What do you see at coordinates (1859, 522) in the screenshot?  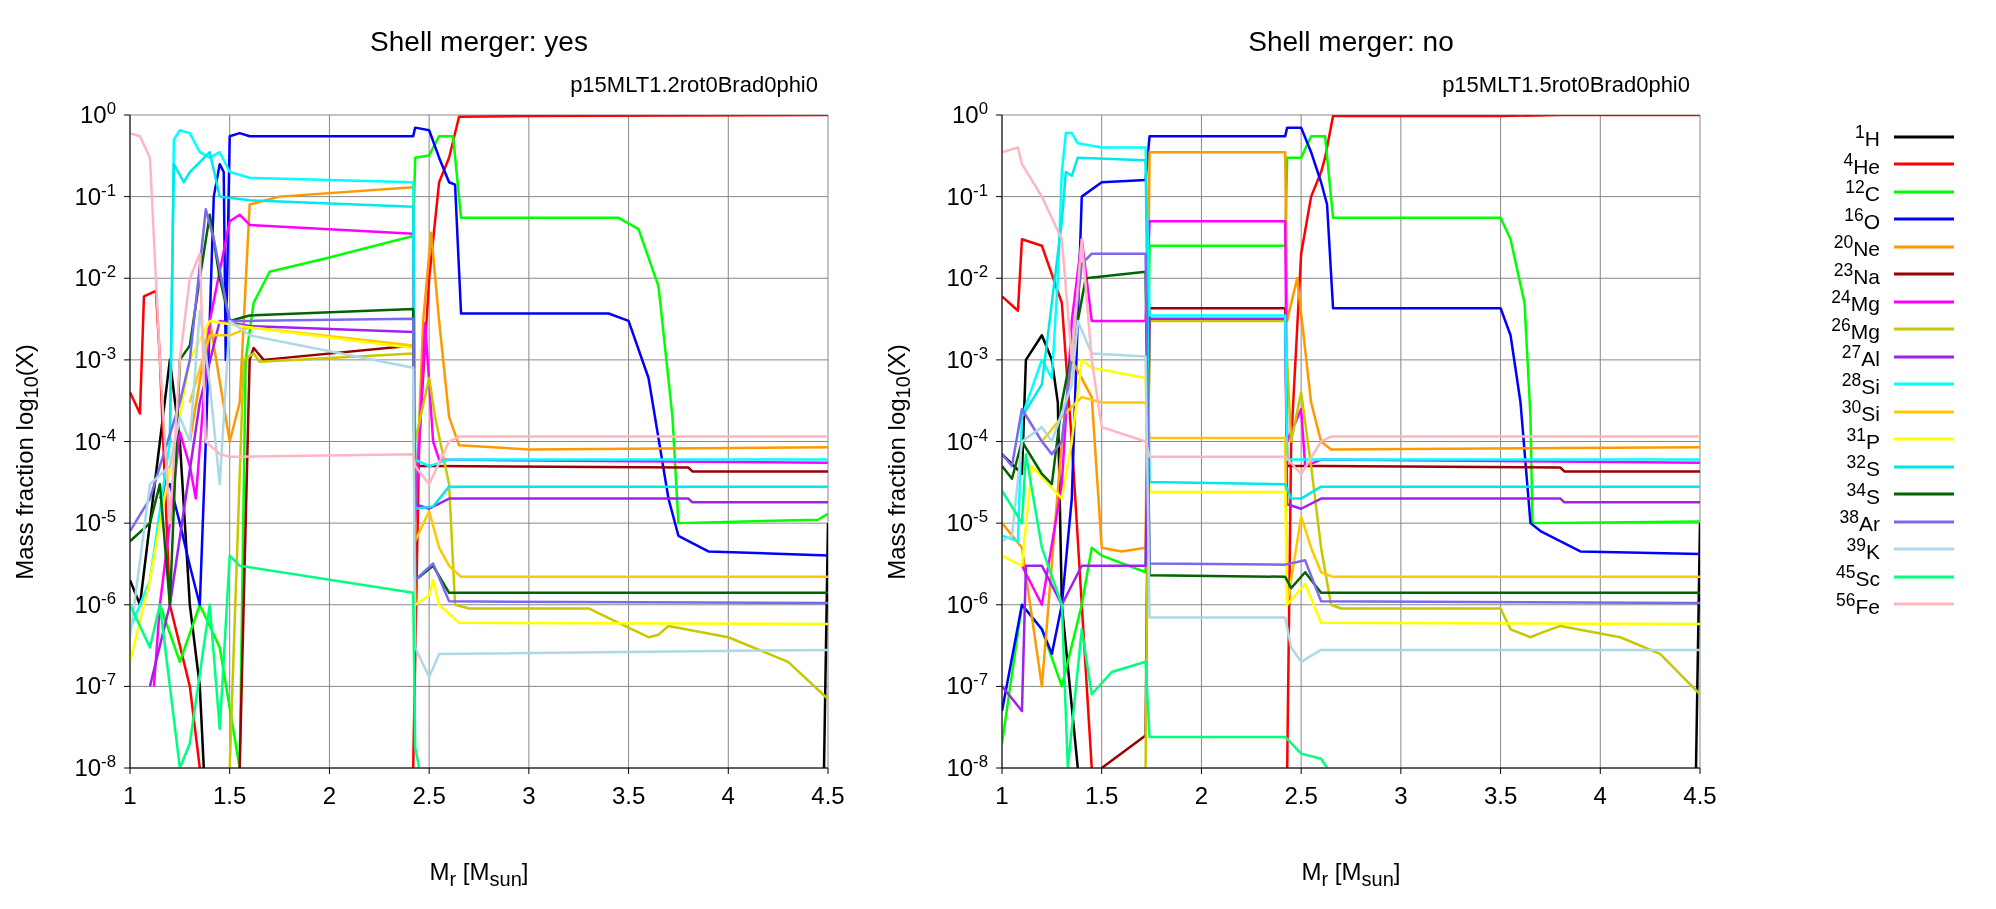 I see `legend-label: $^{38}$Ar` at bounding box center [1859, 522].